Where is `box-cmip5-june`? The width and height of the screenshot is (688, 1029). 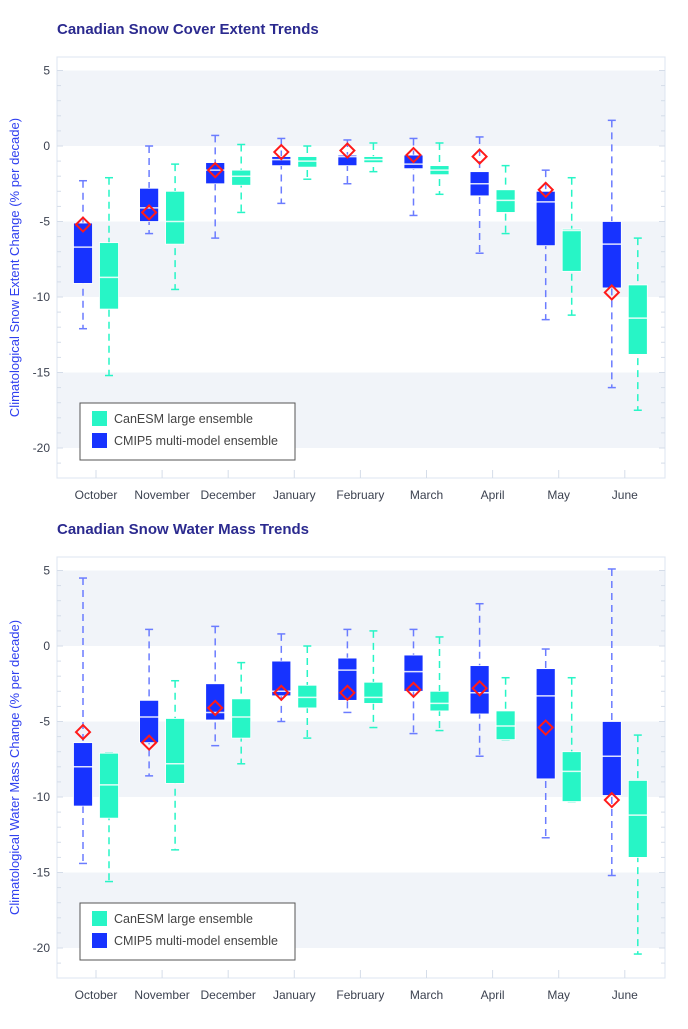
box-cmip5-june is located at coordinates (611, 722).